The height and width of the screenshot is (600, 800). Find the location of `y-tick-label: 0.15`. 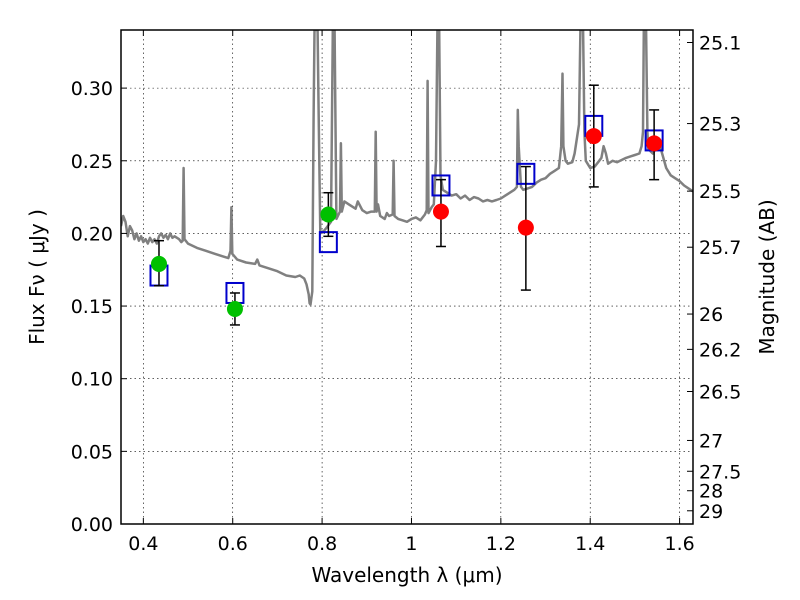

y-tick-label: 0.15 is located at coordinates (92, 307).